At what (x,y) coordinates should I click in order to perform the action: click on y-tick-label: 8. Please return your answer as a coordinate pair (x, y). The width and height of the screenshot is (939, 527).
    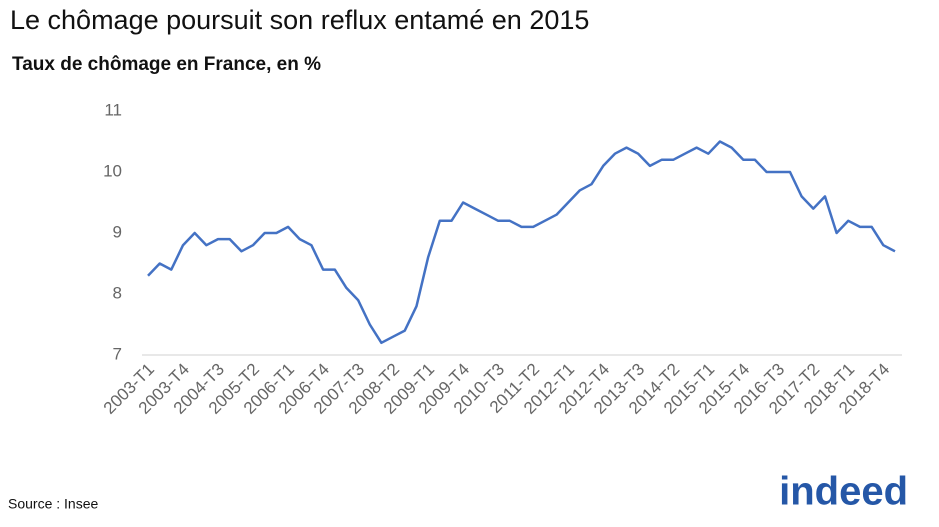
    Looking at the image, I should click on (117, 292).